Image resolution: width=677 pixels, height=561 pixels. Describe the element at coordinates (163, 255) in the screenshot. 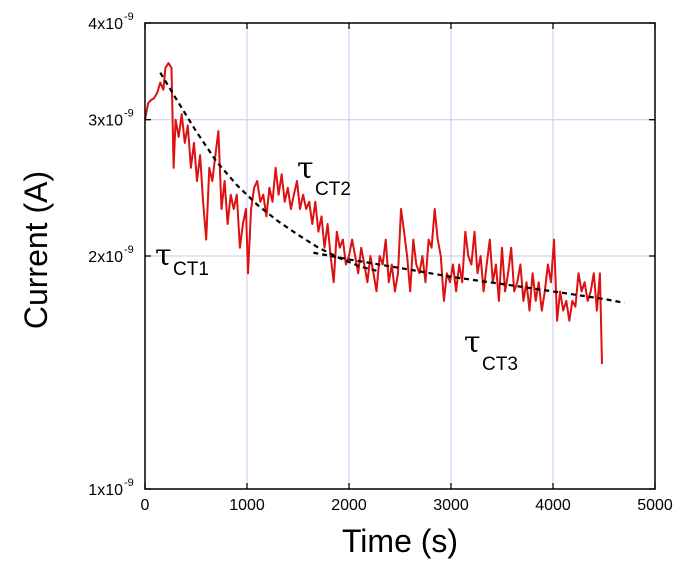

I see `annotation-tau-ct1-symbol: τ` at that location.